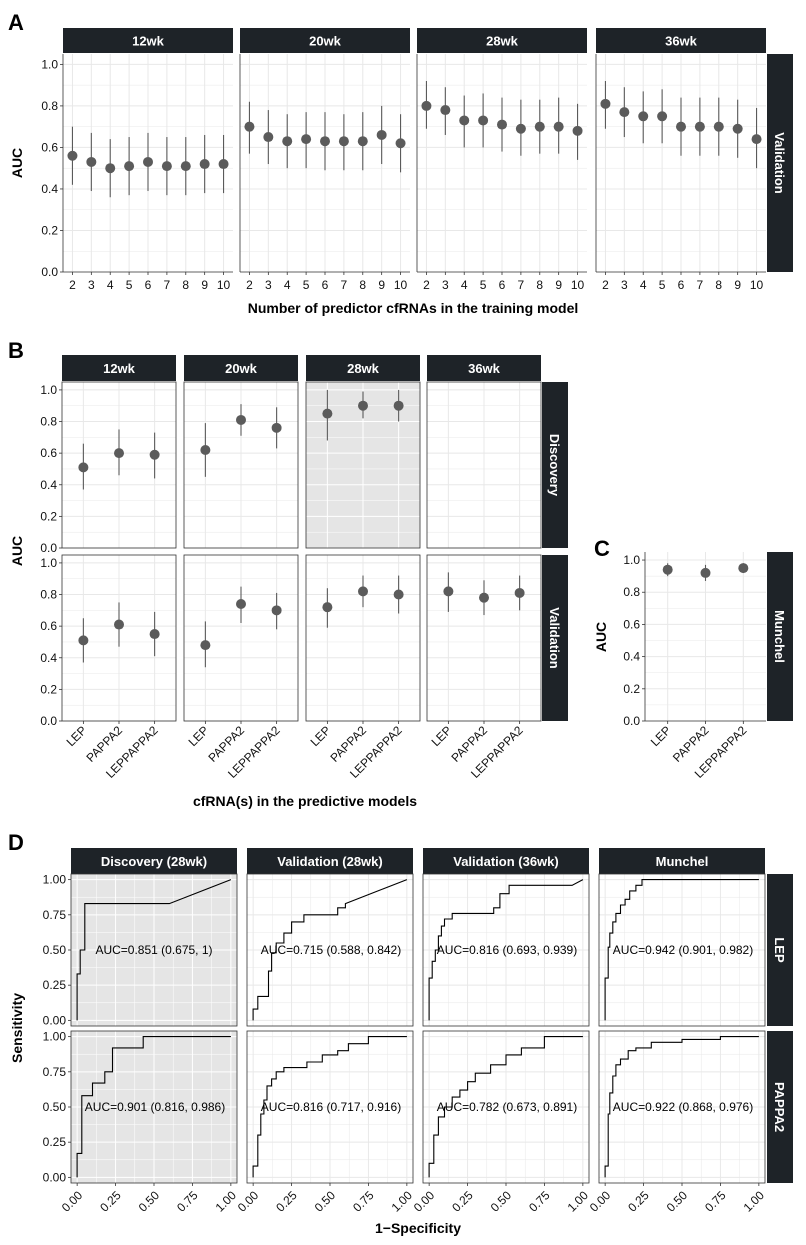 This screenshot has height=1245, width=806. What do you see at coordinates (681, 285) in the screenshot?
I see `panelA-xtick-label: 6` at bounding box center [681, 285].